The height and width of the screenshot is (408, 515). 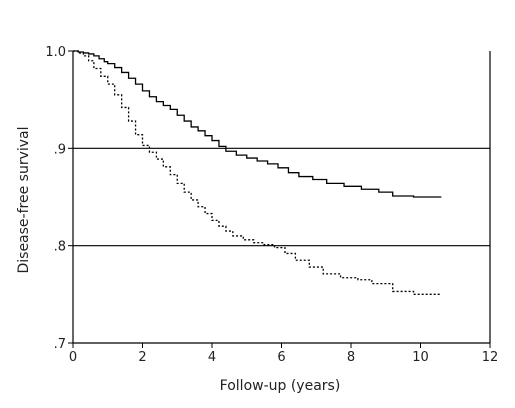 I want to click on y-tick-label-2: .9, so click(x=60, y=149).